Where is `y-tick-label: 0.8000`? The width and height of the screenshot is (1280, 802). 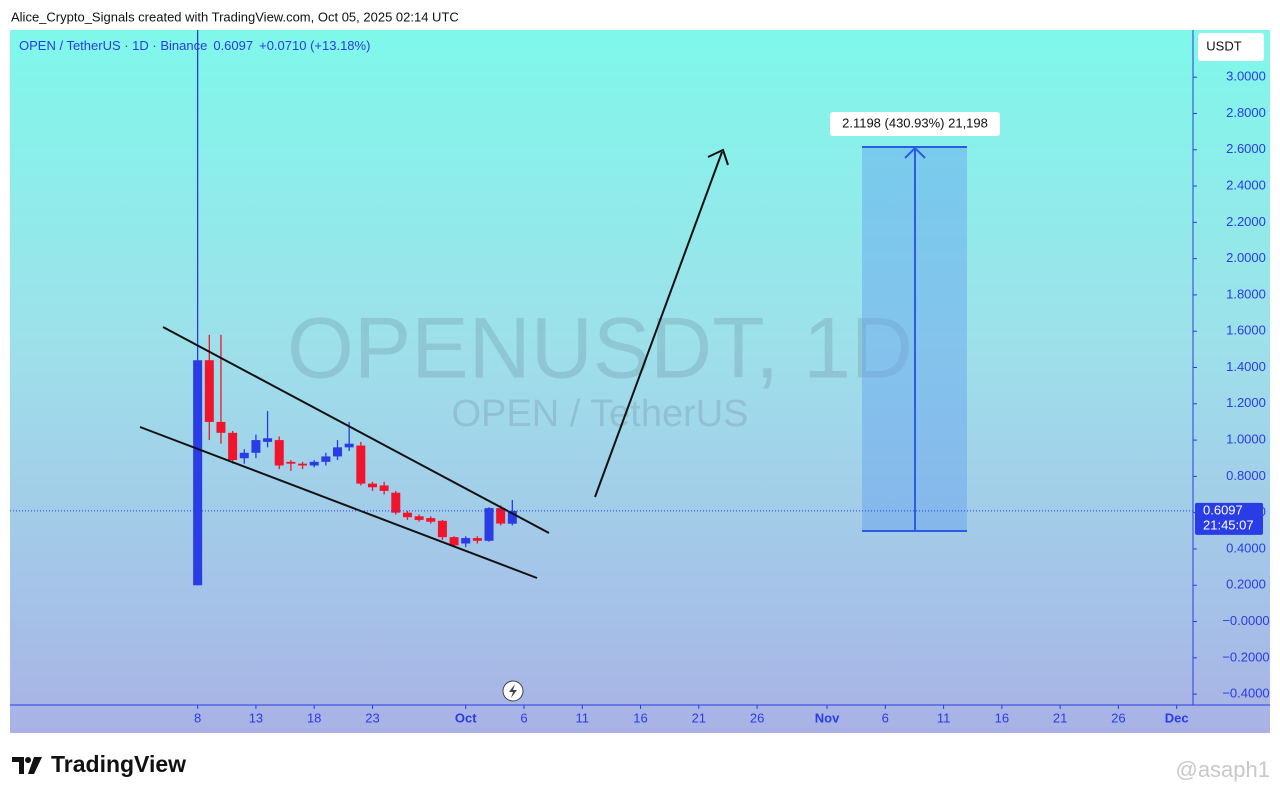 y-tick-label: 0.8000 is located at coordinates (1246, 475).